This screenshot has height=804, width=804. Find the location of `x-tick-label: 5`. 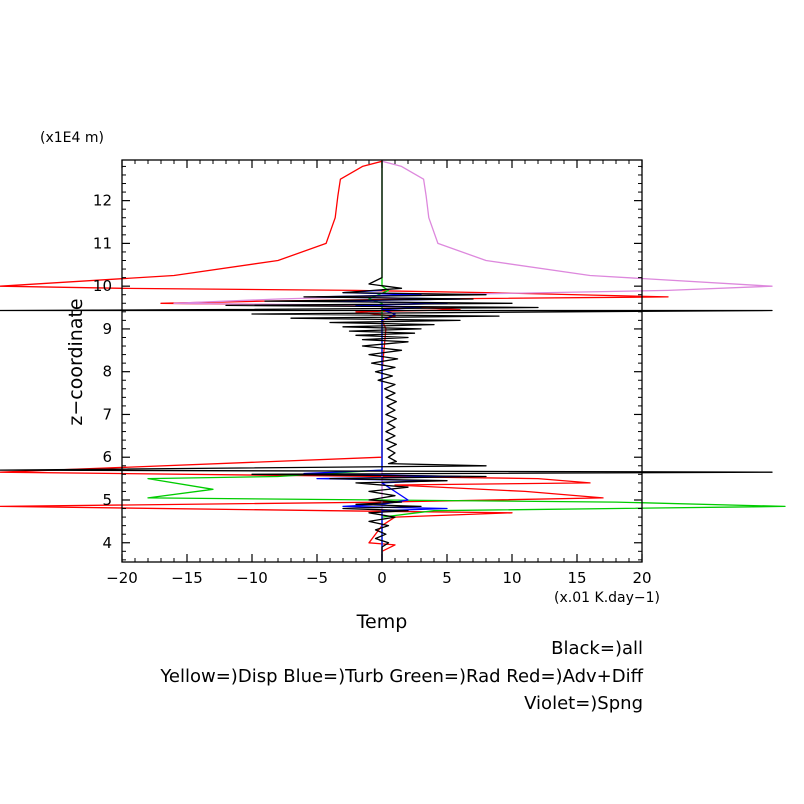

x-tick-label: 5 is located at coordinates (447, 578).